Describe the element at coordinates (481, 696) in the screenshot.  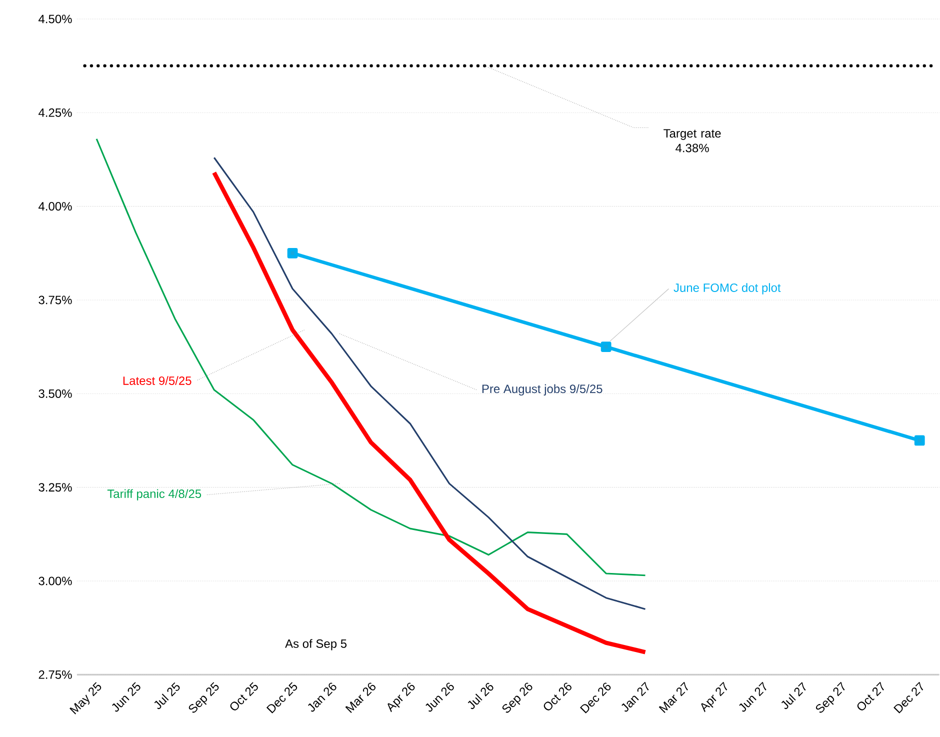
I see `x-tick-label: Jul 26` at that location.